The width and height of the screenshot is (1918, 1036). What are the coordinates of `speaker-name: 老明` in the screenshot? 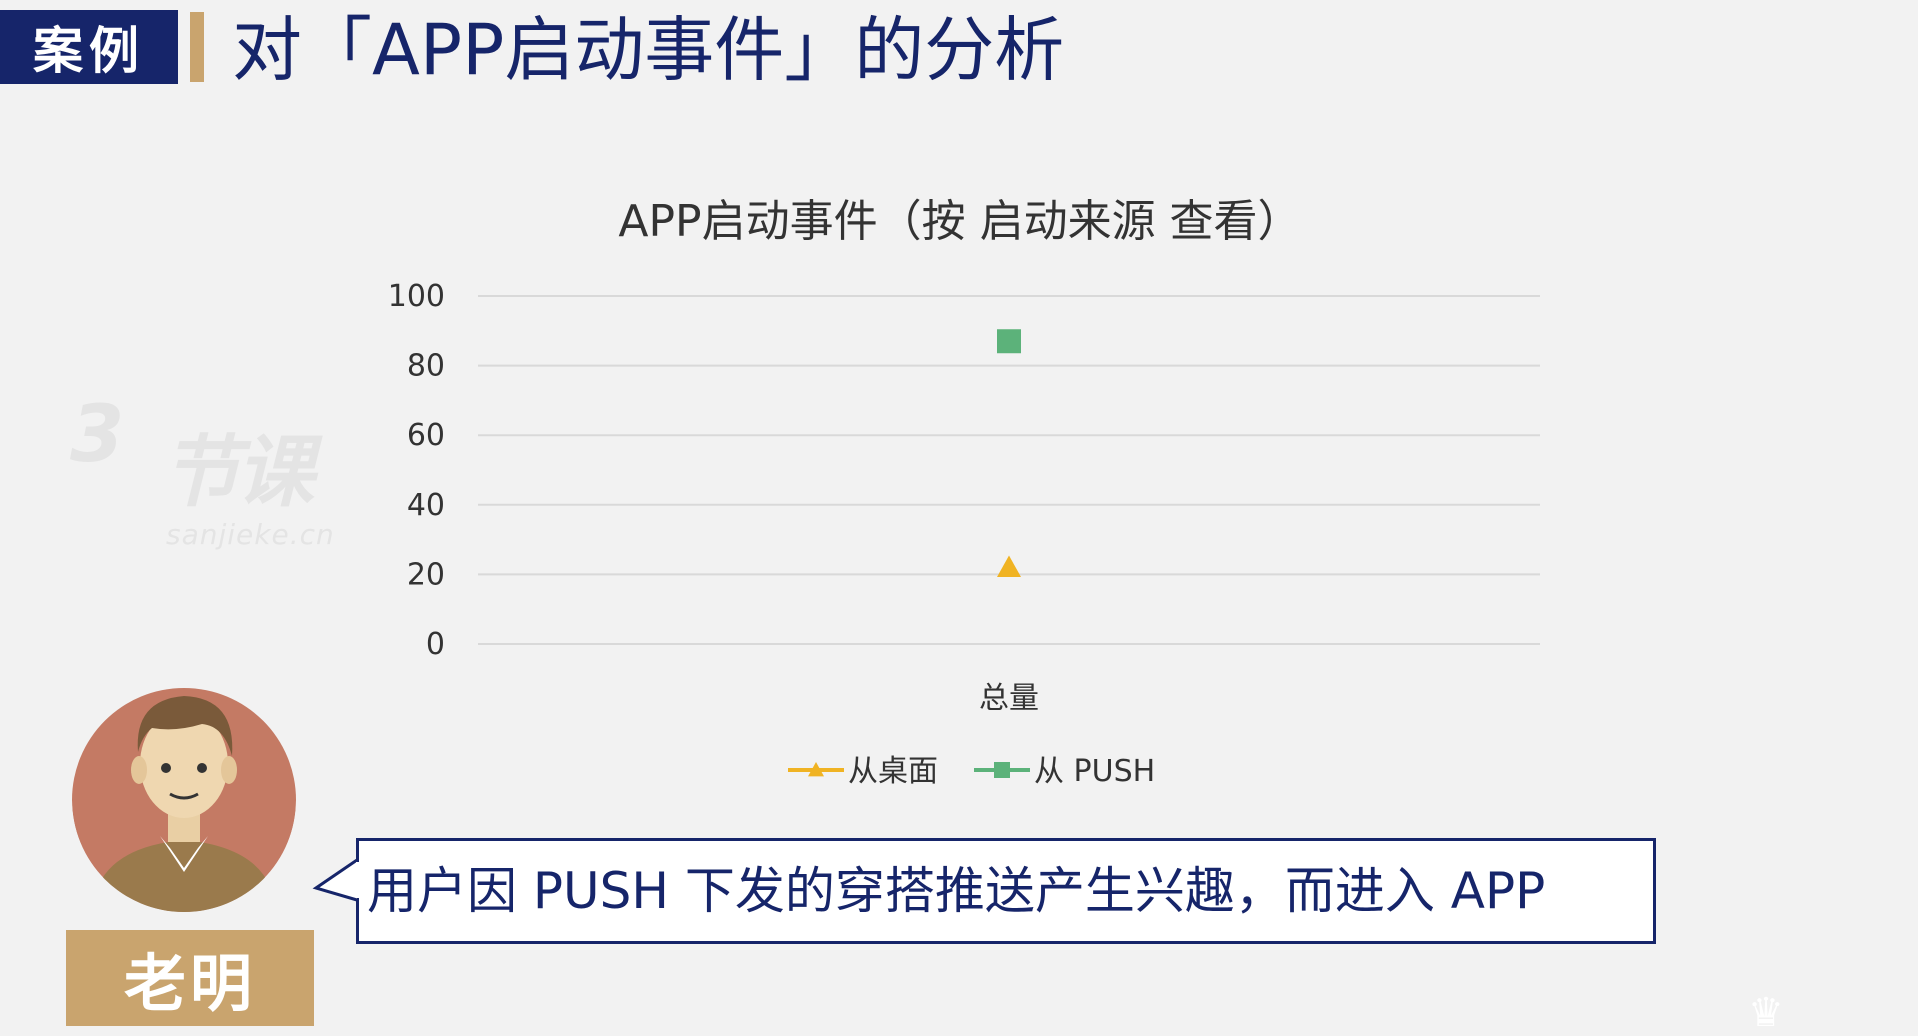 It's located at (190, 978).